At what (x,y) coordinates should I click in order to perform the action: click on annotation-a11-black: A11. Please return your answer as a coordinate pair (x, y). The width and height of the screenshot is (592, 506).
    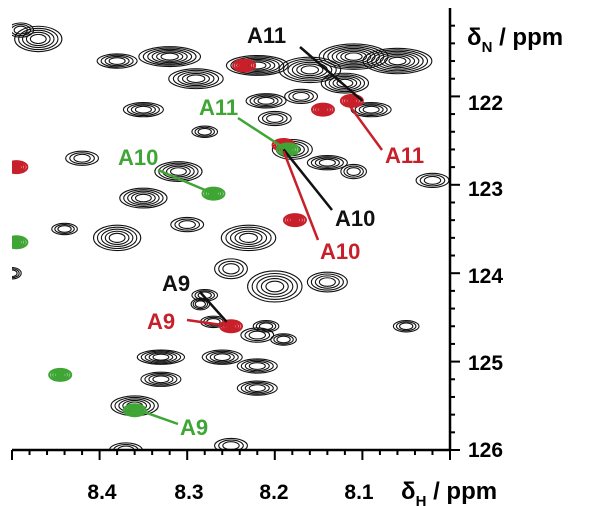
    Looking at the image, I should click on (266, 35).